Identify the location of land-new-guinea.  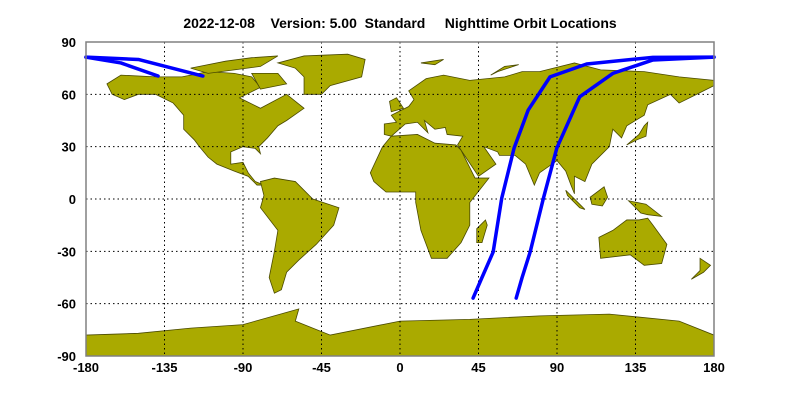
(645, 209).